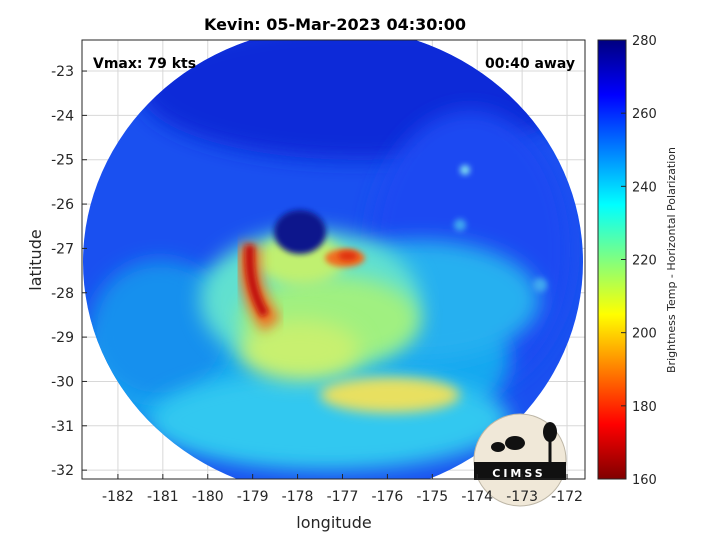 This screenshot has width=720, height=540. I want to click on x-axis-label: longitude, so click(333, 522).